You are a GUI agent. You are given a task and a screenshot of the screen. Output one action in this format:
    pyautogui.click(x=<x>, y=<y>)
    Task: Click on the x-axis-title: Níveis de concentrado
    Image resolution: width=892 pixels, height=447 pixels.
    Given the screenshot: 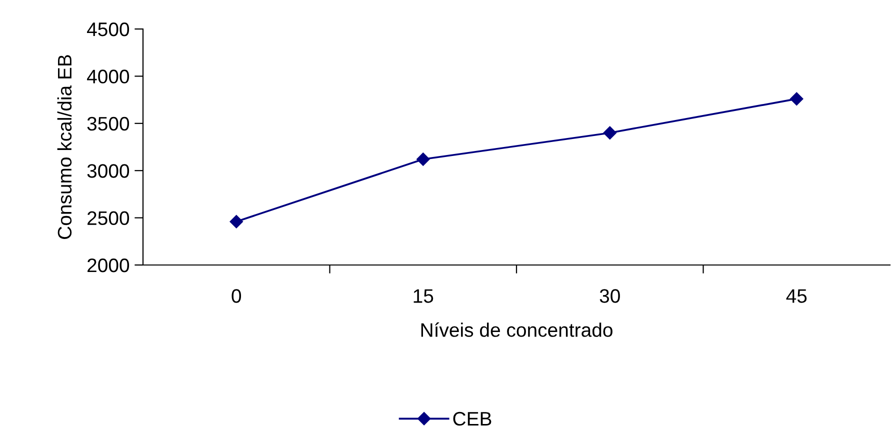 What is the action you would take?
    pyautogui.click(x=516, y=329)
    